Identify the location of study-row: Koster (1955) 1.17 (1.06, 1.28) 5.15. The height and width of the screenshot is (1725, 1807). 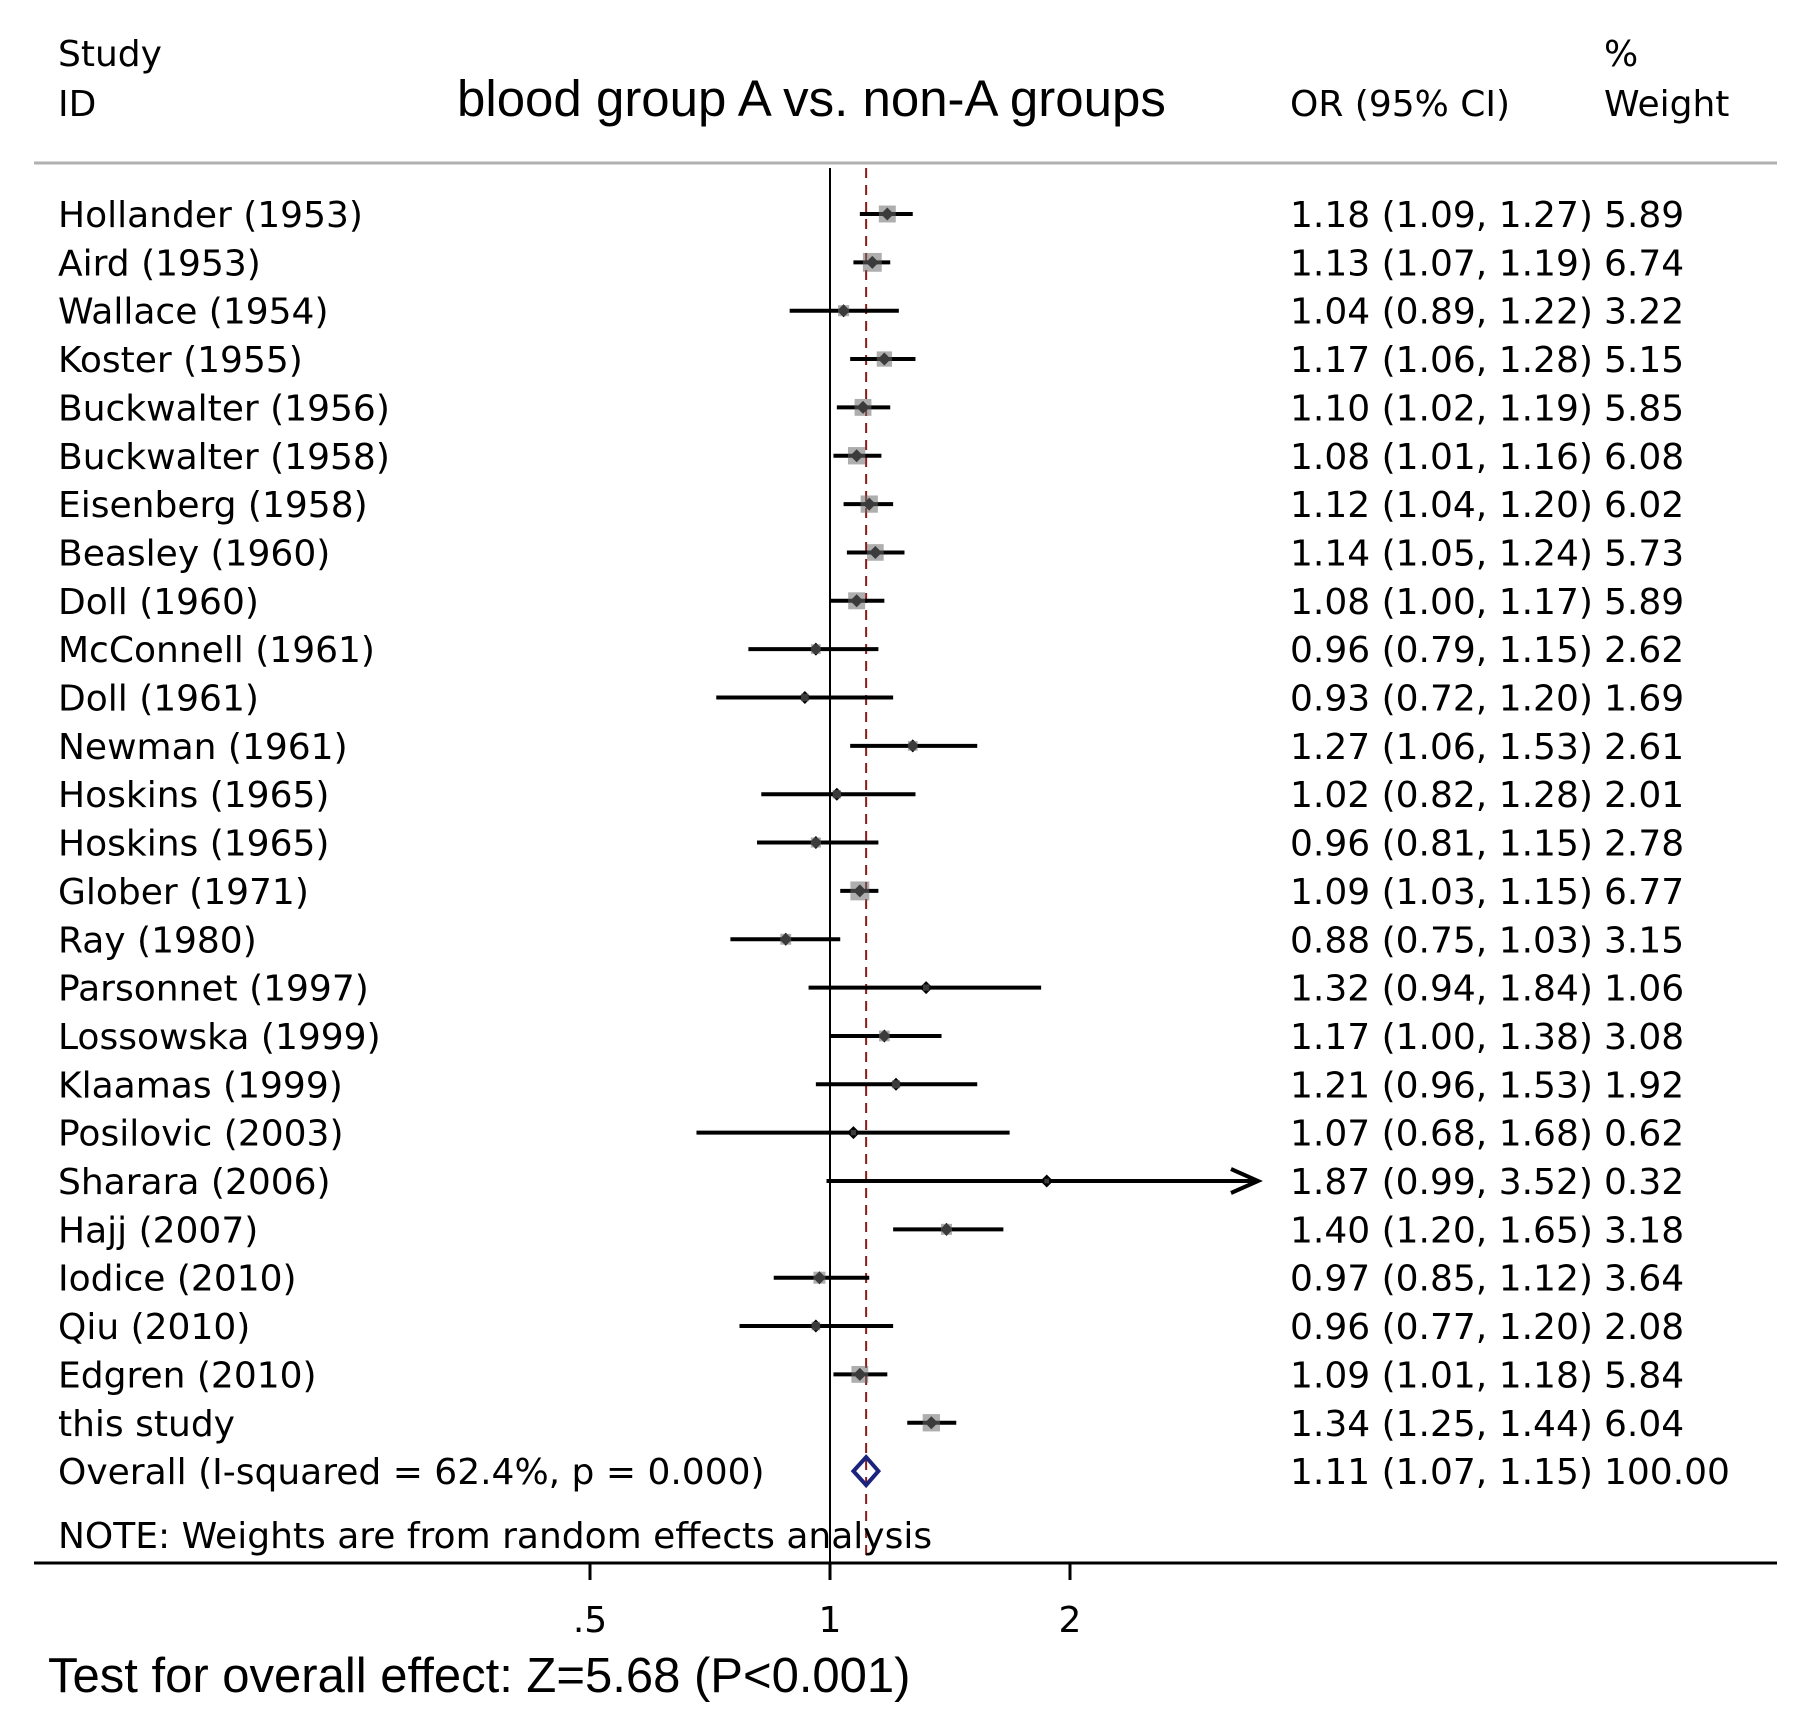
(871, 360).